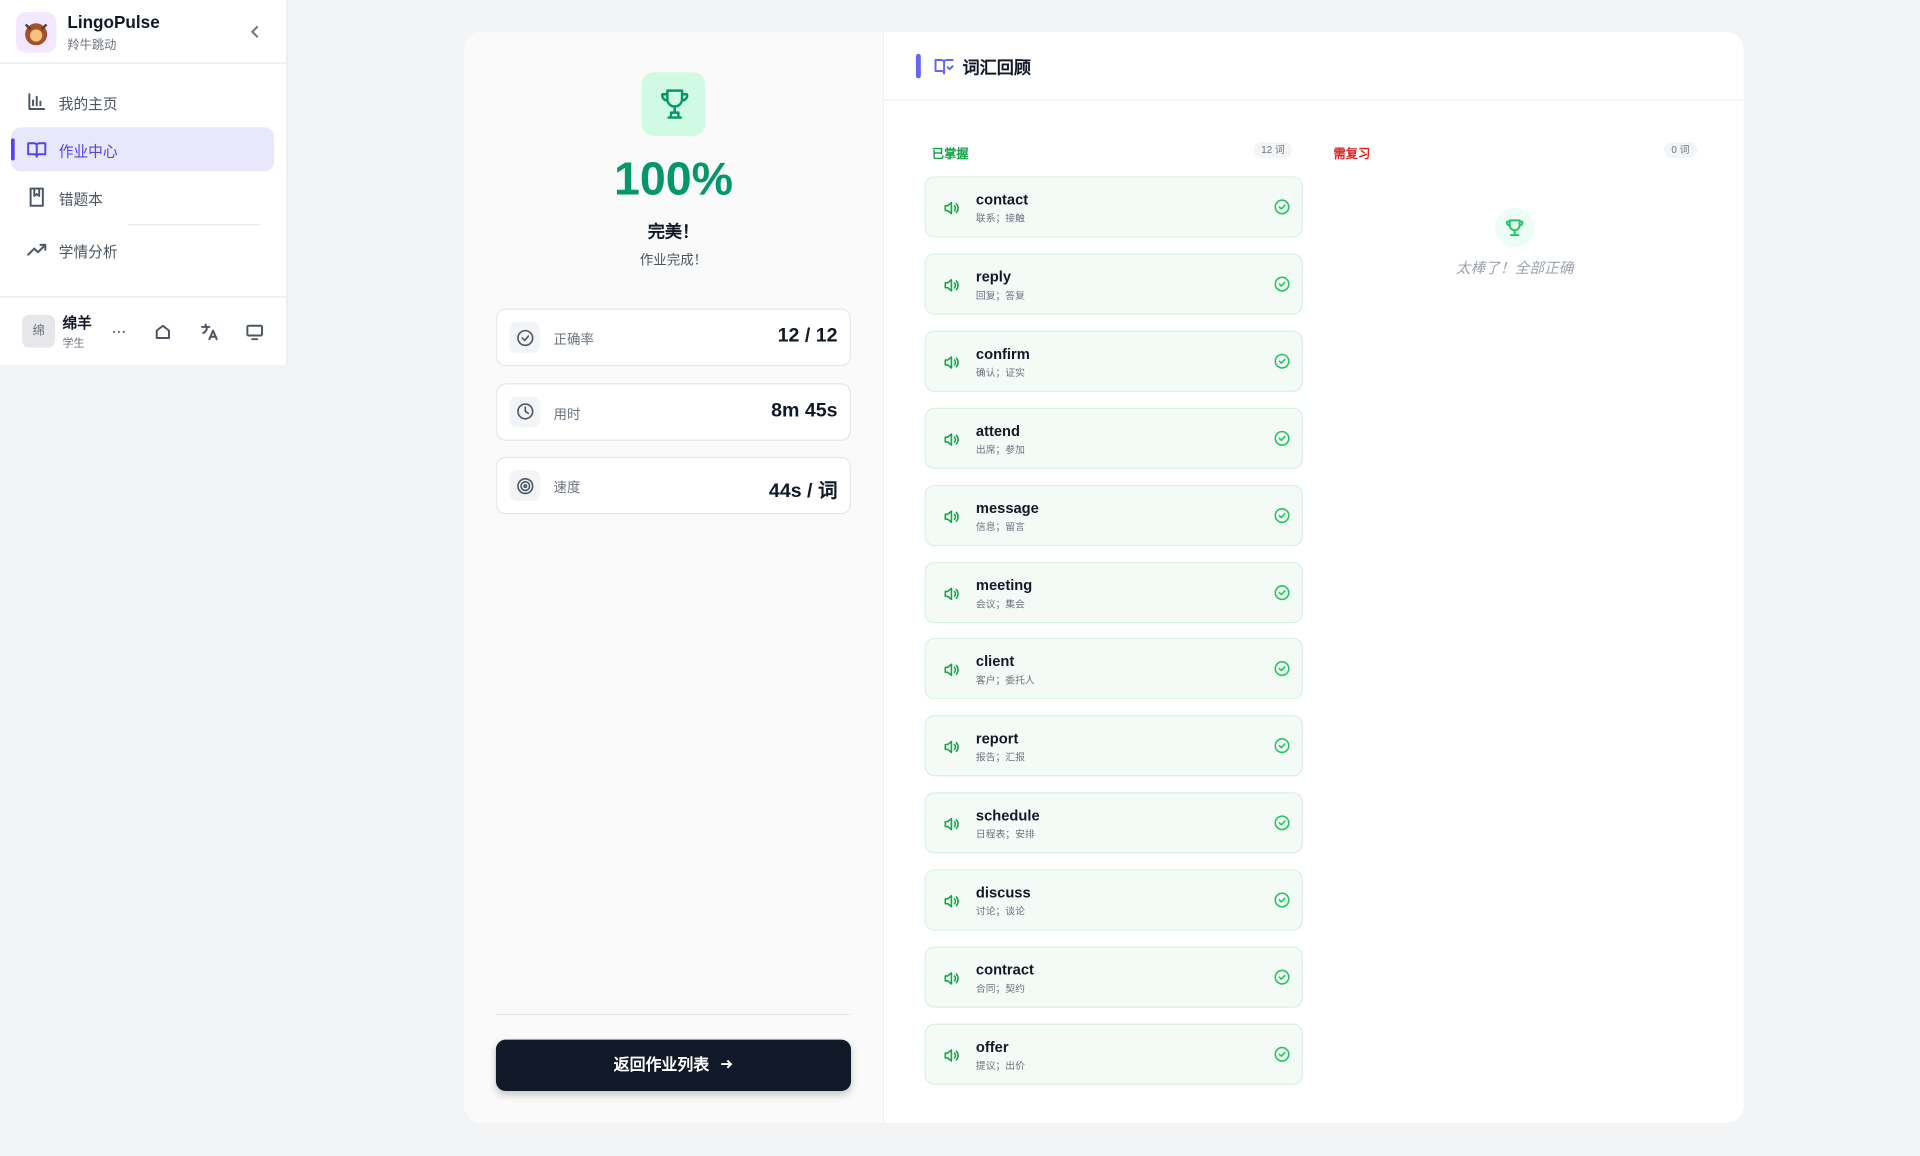  What do you see at coordinates (1005, 681) in the screenshot?
I see `word-meaning: 客户；委托人` at bounding box center [1005, 681].